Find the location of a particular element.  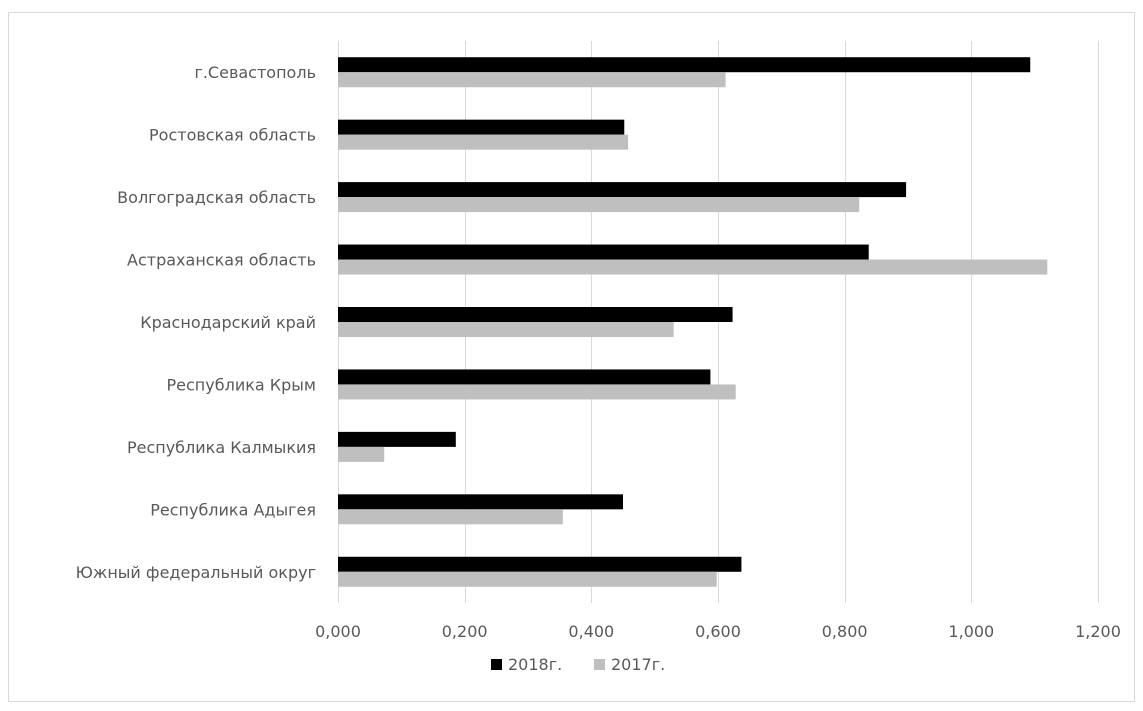

category-label-6: Республика Калмыкия is located at coordinates (221, 447).